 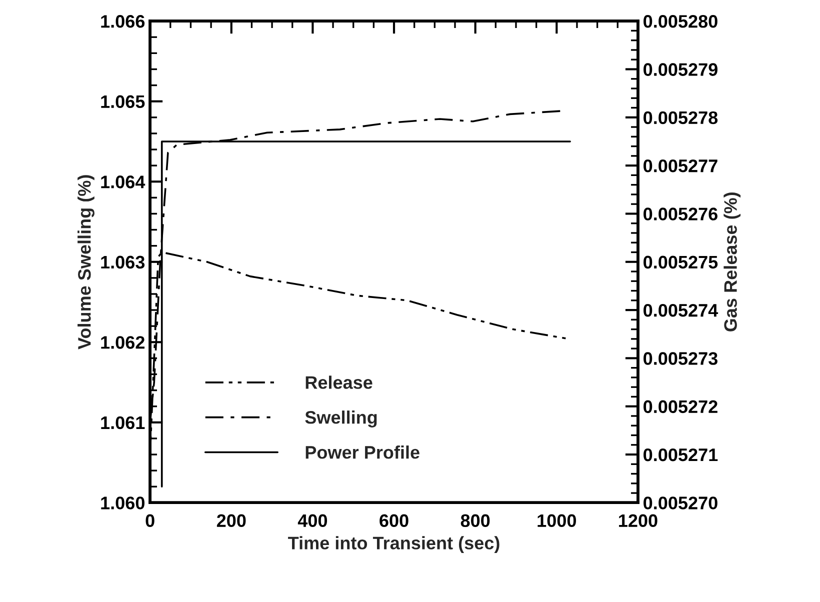 I want to click on y-tick-label: 1.060, so click(x=122, y=503).